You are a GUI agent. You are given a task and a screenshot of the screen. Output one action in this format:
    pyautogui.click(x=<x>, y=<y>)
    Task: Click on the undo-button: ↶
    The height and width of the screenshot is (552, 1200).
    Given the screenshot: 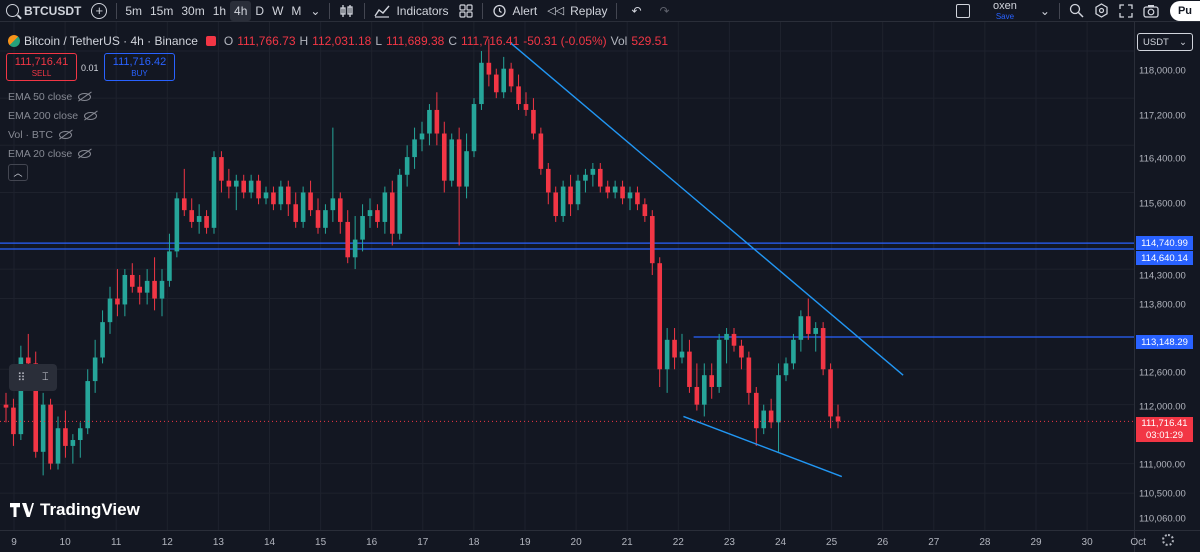 What is the action you would take?
    pyautogui.click(x=636, y=11)
    